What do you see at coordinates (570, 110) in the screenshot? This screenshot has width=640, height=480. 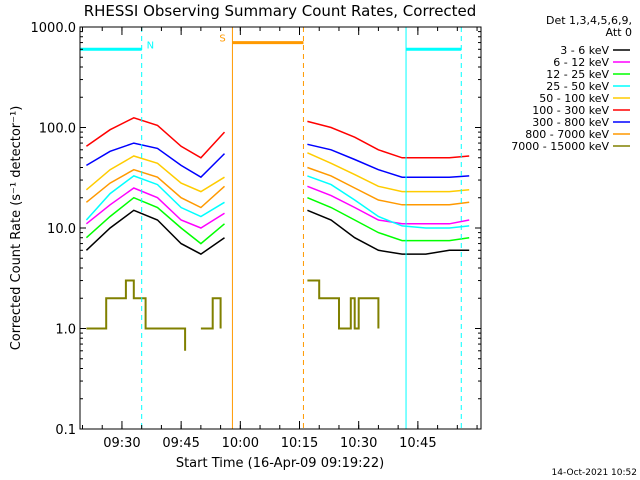 I see `legend-entry-label: 100 - 300 keV` at bounding box center [570, 110].